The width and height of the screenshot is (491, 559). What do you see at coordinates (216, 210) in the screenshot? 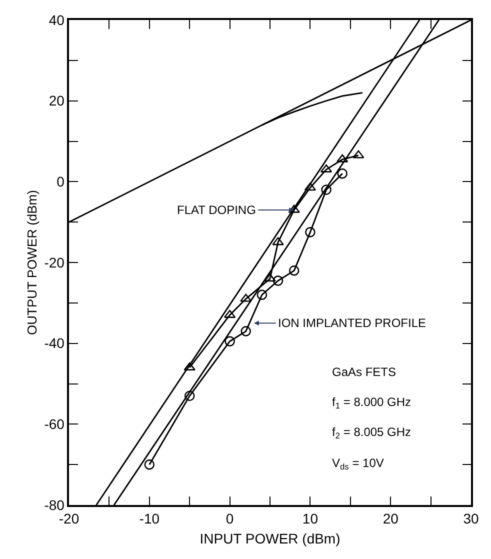
I see `annotation: FLAT DOPING` at bounding box center [216, 210].